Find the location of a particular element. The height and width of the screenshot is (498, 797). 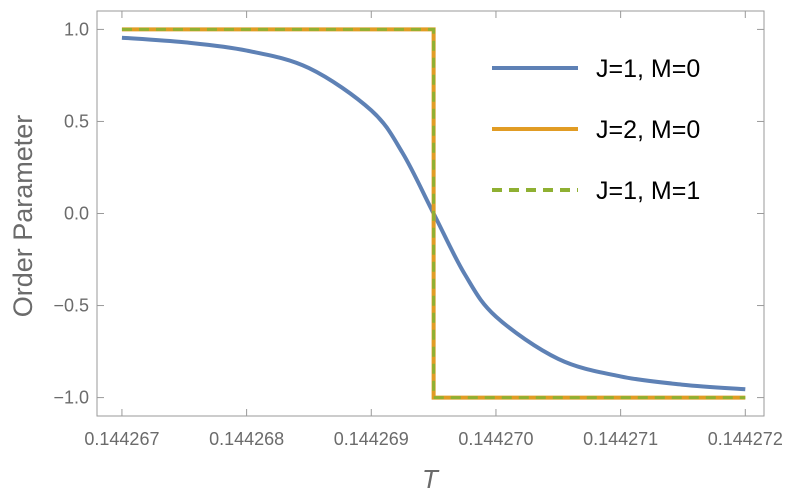

legend: J=1, M=0 J=2, M=0 J=1, M=1 is located at coordinates (596, 130).